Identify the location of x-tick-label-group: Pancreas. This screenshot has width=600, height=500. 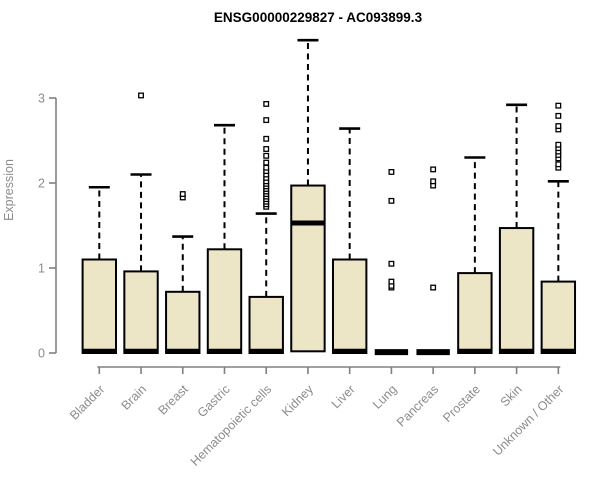
(417, 405).